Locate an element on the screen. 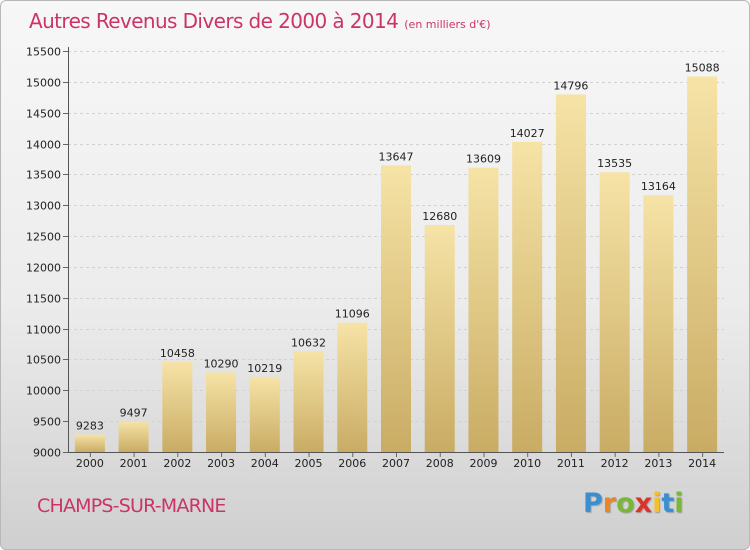  logo-letter: o is located at coordinates (625, 503).